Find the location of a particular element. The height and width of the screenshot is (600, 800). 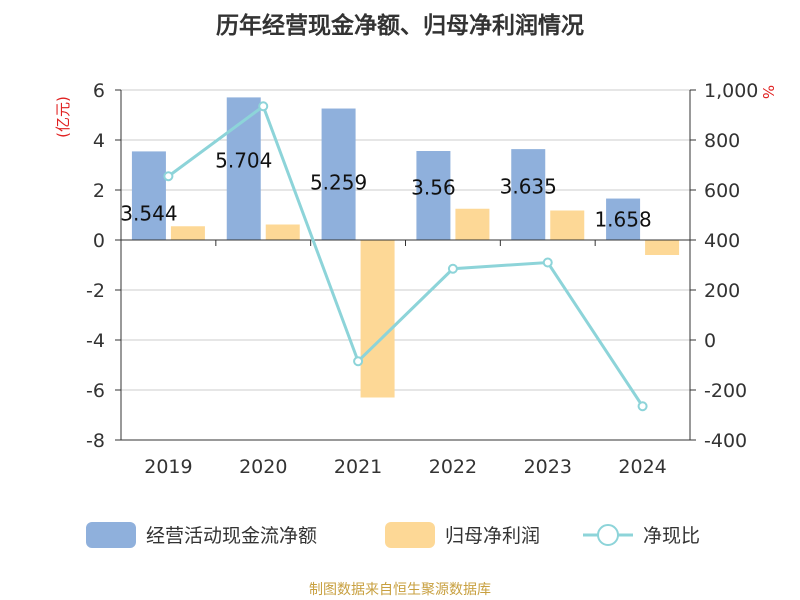

category-label: 2019 is located at coordinates (168, 467).